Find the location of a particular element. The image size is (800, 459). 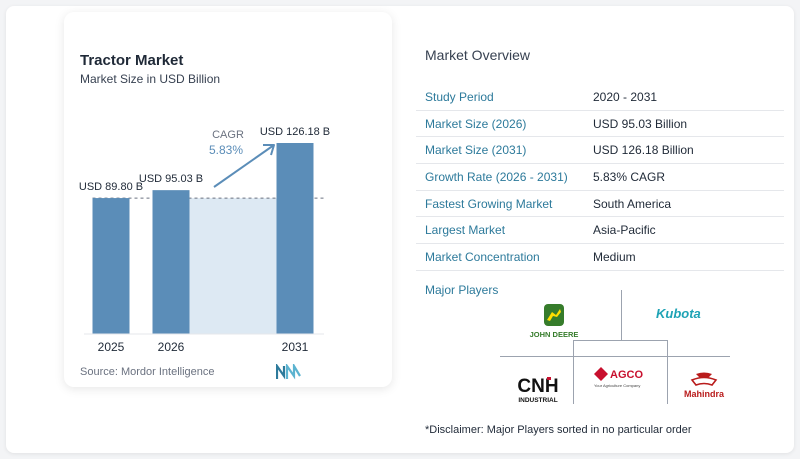

bar-2031 is located at coordinates (295, 238).